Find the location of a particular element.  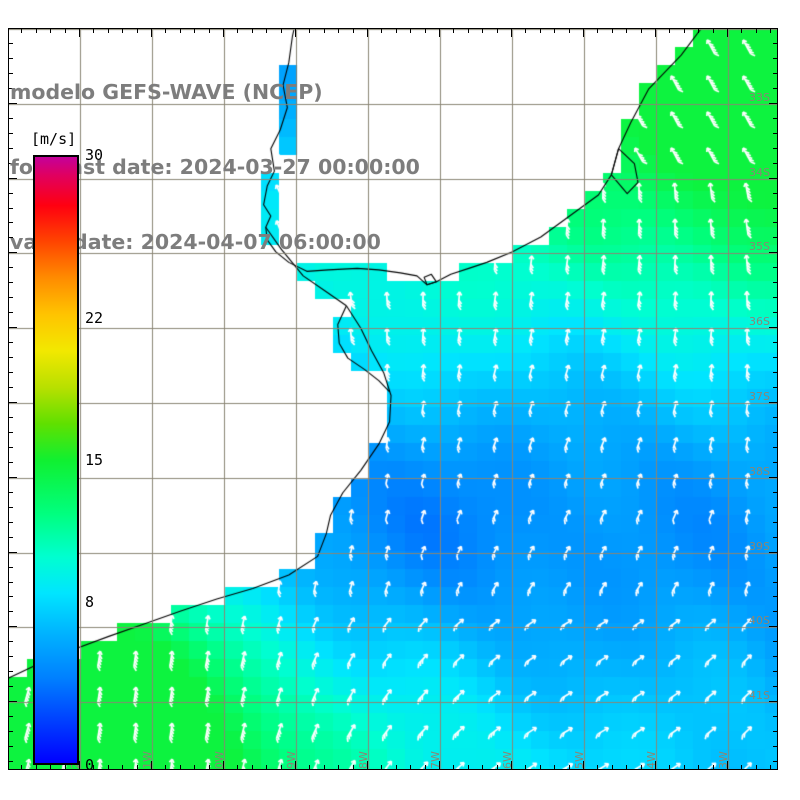

longitude-label: 57W is located at coordinates (435, 760).